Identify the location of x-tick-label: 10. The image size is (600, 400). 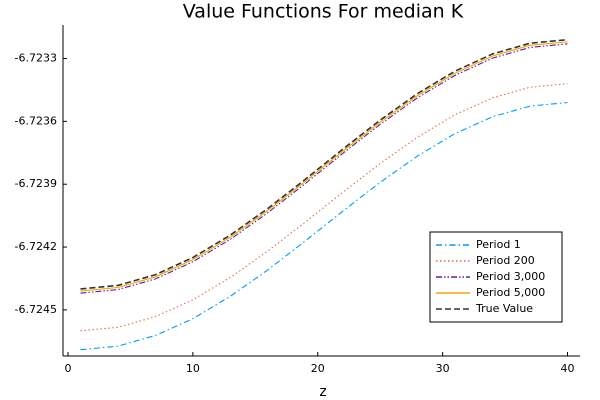
(193, 368).